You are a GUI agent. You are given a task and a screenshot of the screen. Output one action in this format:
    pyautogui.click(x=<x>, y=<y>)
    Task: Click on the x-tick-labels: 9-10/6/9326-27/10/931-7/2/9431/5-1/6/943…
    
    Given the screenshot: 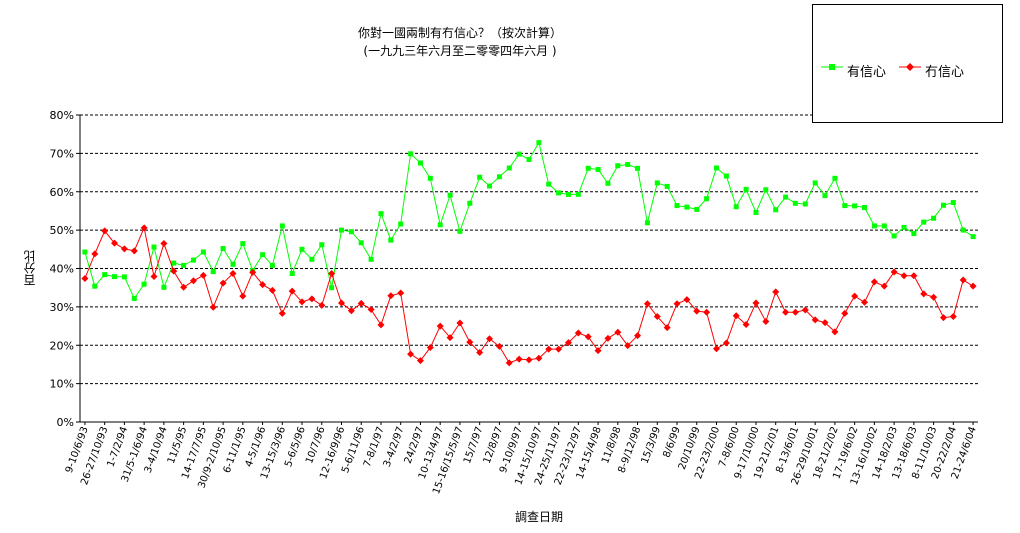 What is the action you would take?
    pyautogui.click(x=521, y=460)
    